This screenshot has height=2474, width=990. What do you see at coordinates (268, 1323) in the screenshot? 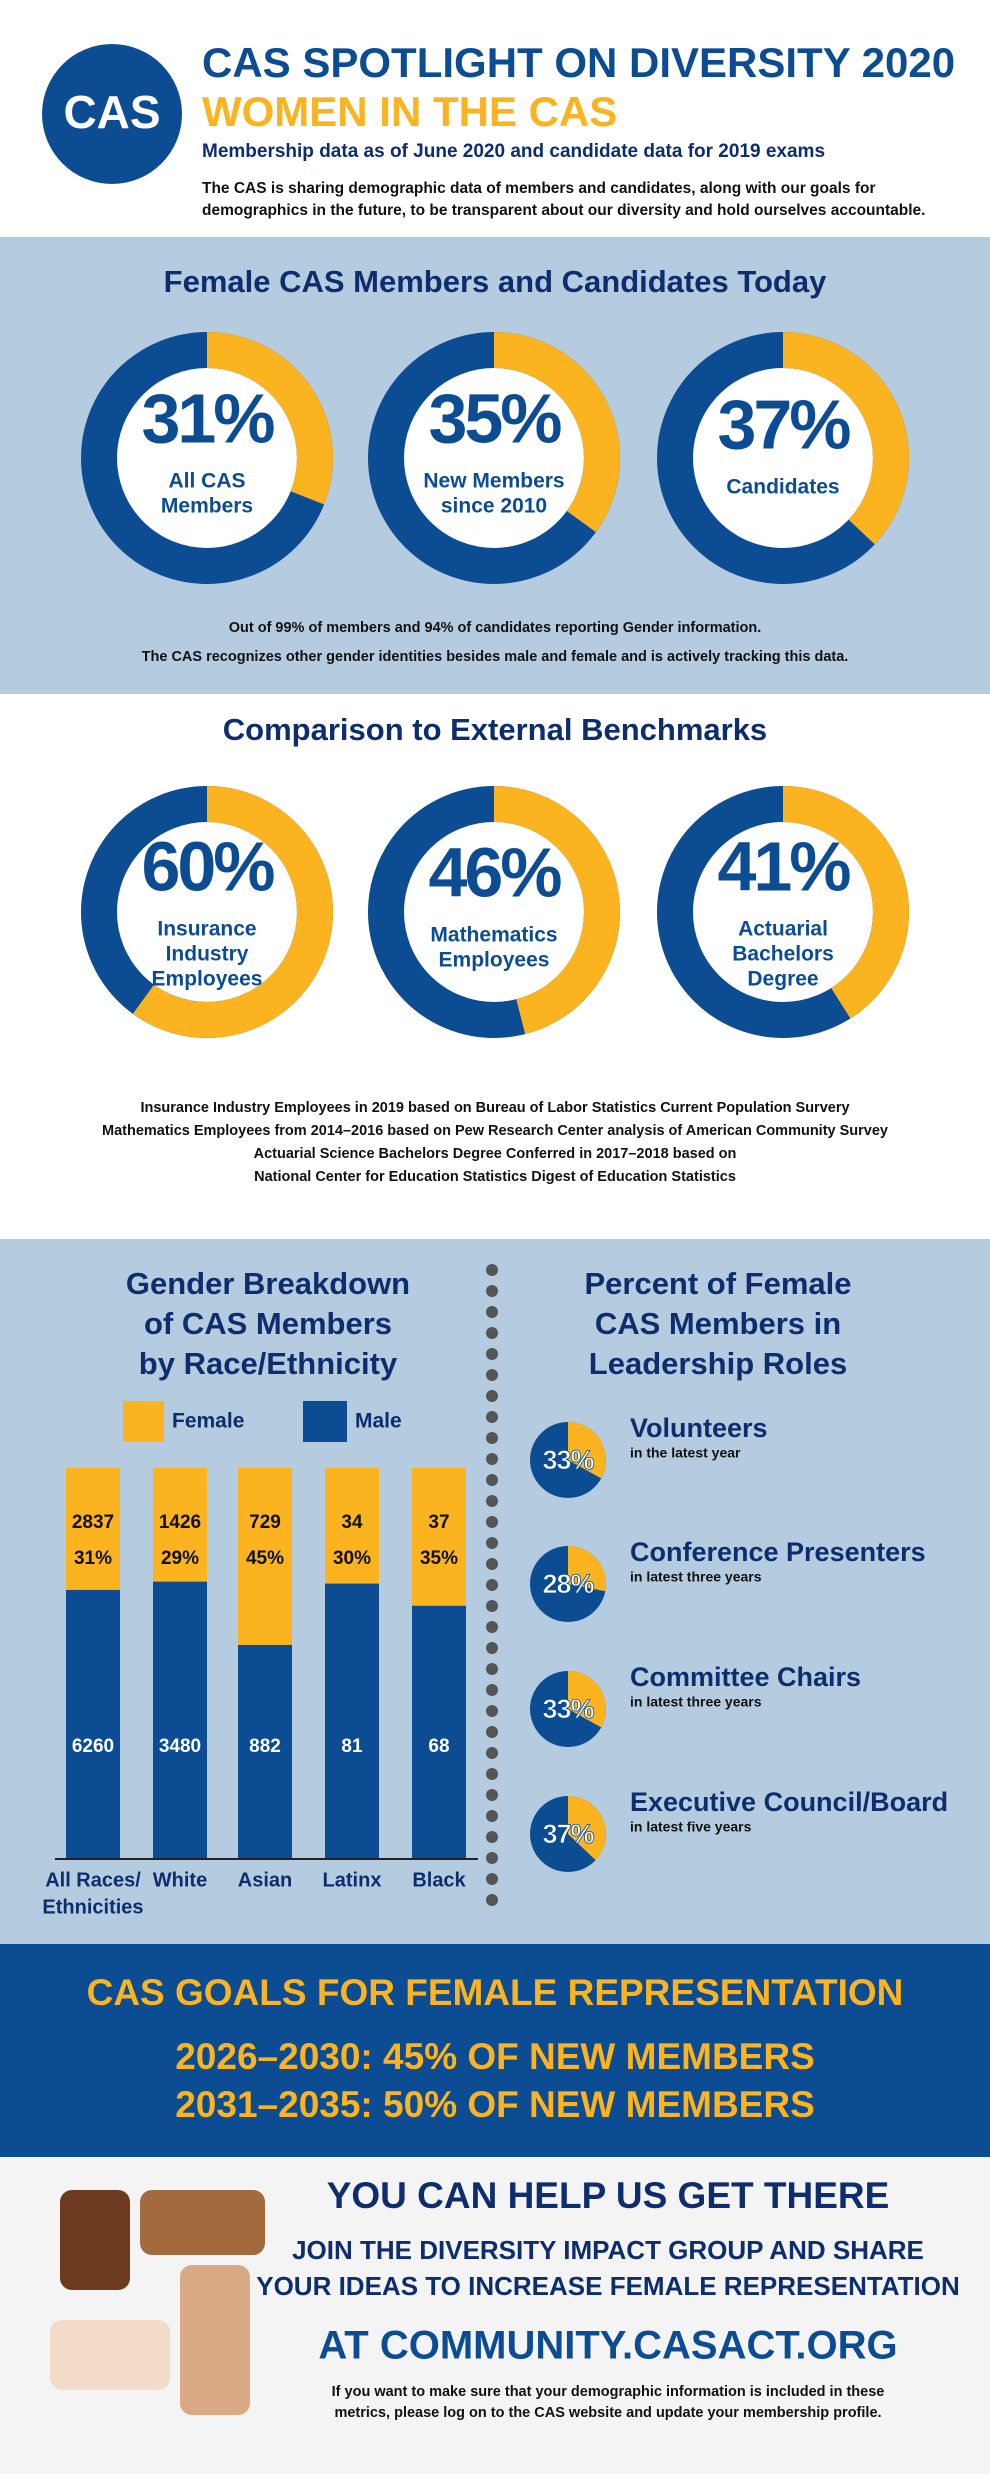
I see `chart-heading: of CAS Members` at bounding box center [268, 1323].